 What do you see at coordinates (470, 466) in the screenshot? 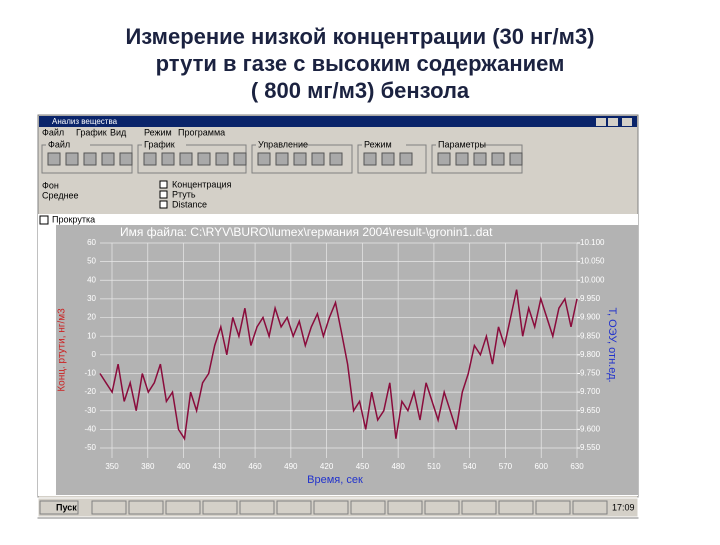
I see `x-tick-label: 540` at bounding box center [470, 466].